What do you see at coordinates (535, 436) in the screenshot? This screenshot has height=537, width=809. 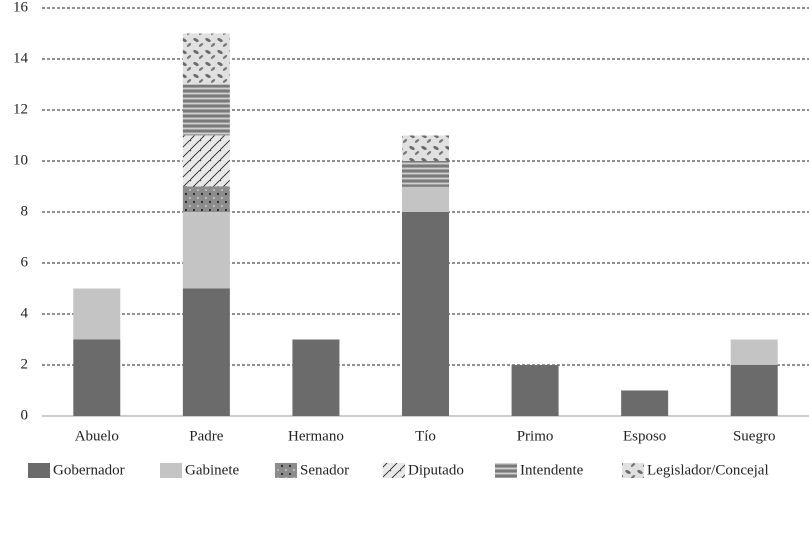 I see `x-tick-label: Primo` at bounding box center [535, 436].